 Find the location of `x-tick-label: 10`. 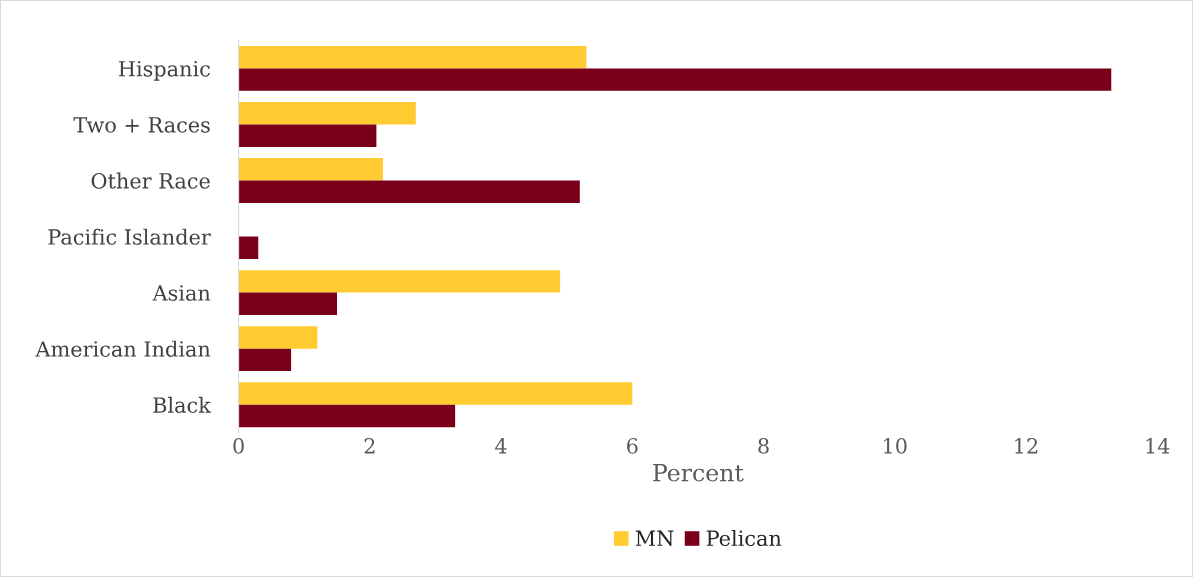

x-tick-label: 10 is located at coordinates (895, 445).